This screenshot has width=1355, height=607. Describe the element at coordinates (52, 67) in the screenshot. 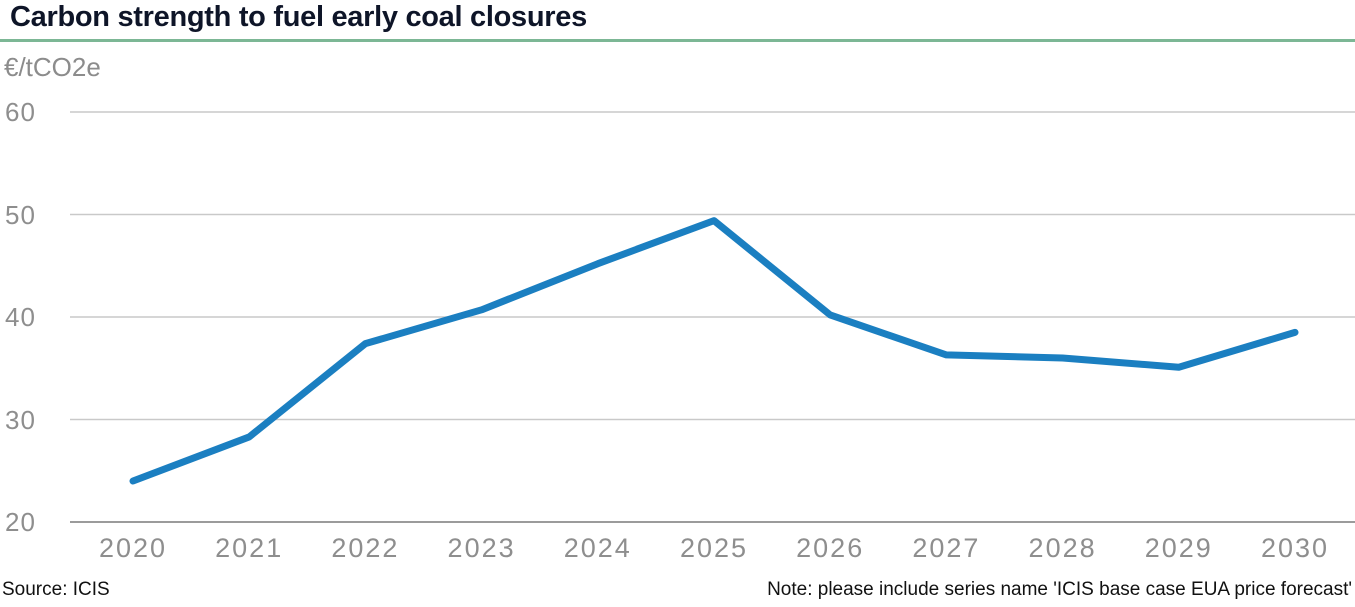

I see `y-axis-unit-label: €/tCO2e` at that location.